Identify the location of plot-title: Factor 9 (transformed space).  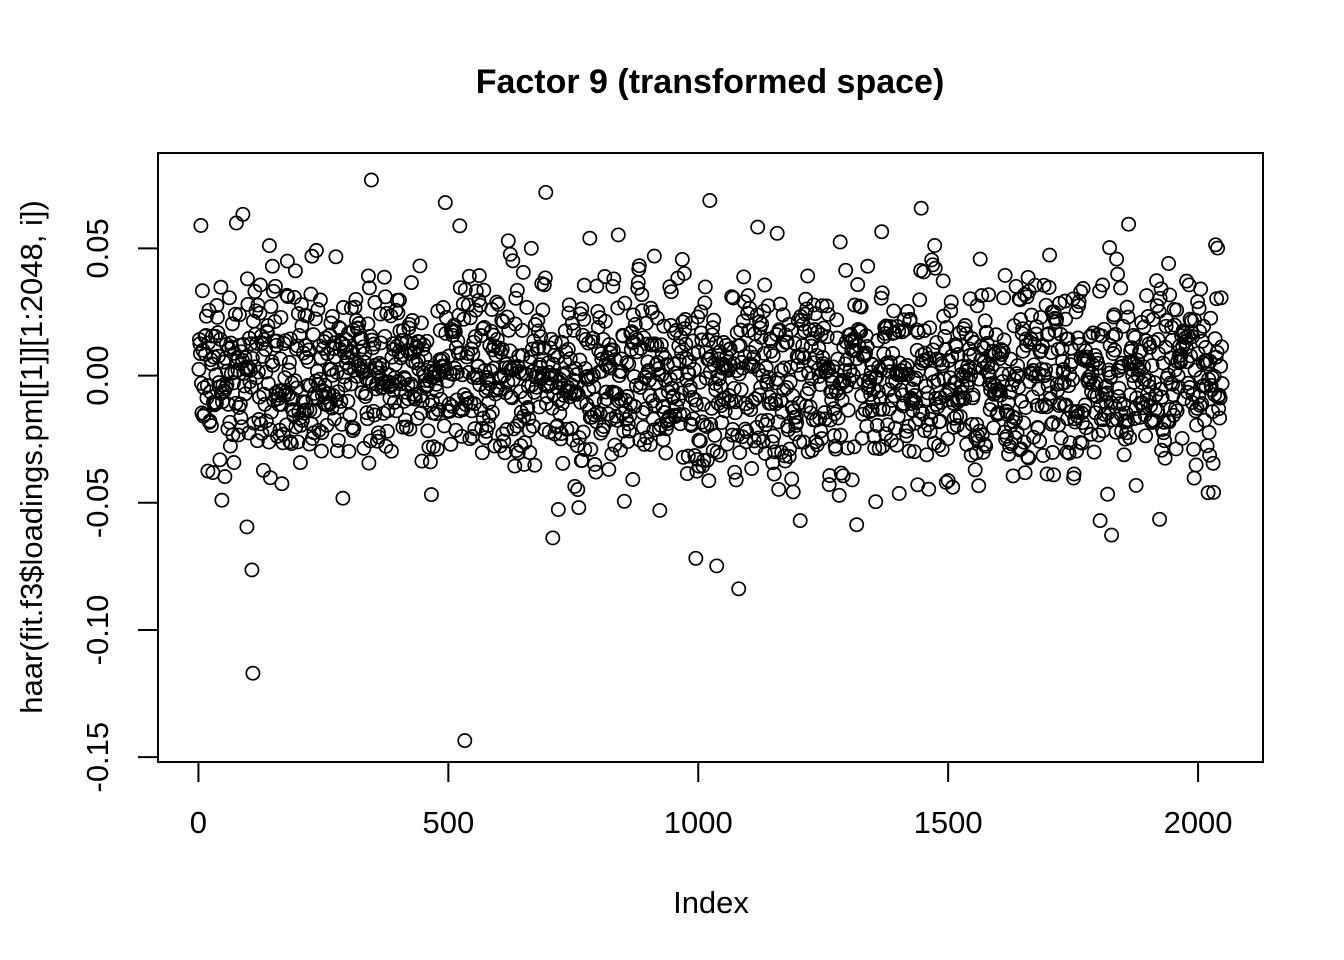
(710, 82).